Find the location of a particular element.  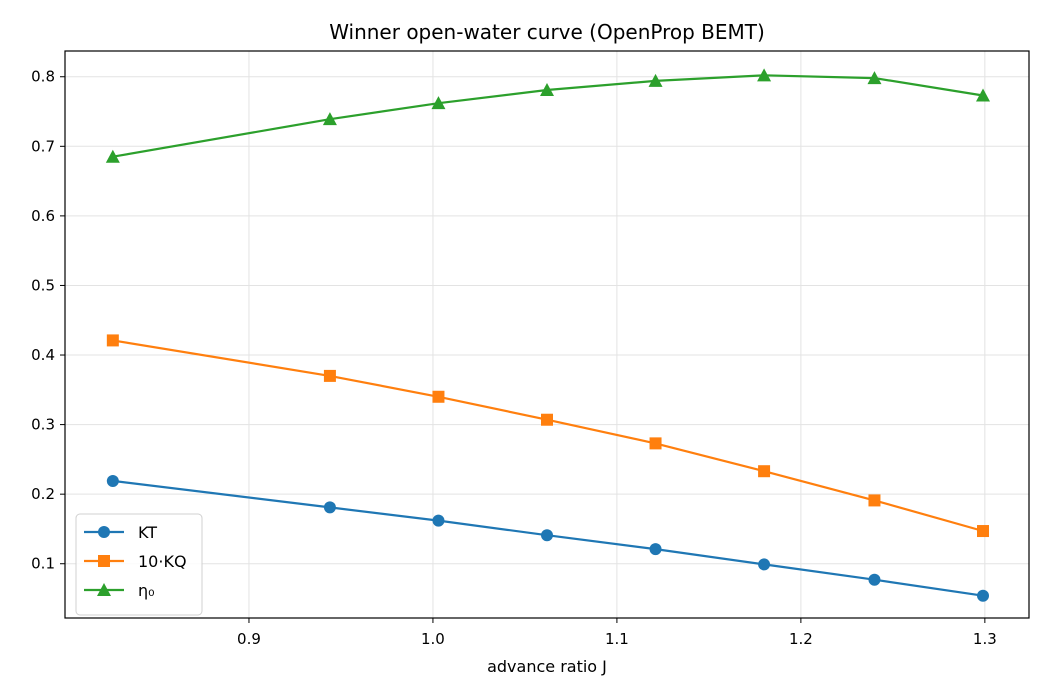

y-tick-label: 0.5 is located at coordinates (43, 285).